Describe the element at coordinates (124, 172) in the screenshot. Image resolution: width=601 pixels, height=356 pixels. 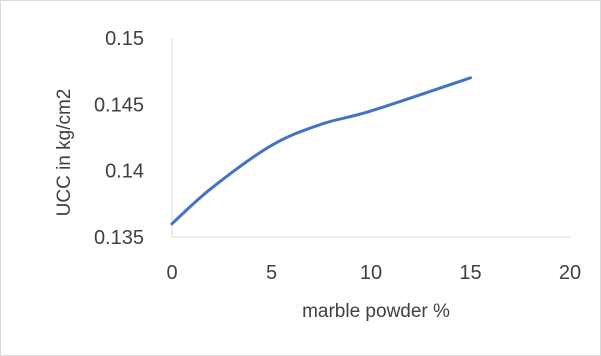
I see `y-tick-label: 0.14` at that location.